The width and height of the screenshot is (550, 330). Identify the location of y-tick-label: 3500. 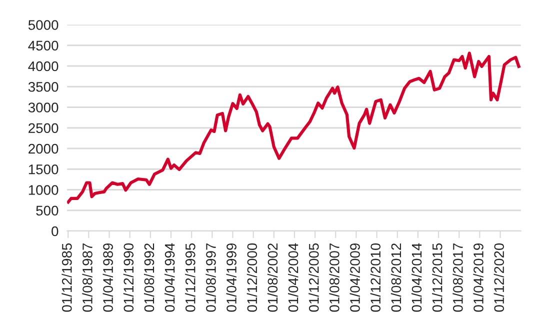
(43, 87).